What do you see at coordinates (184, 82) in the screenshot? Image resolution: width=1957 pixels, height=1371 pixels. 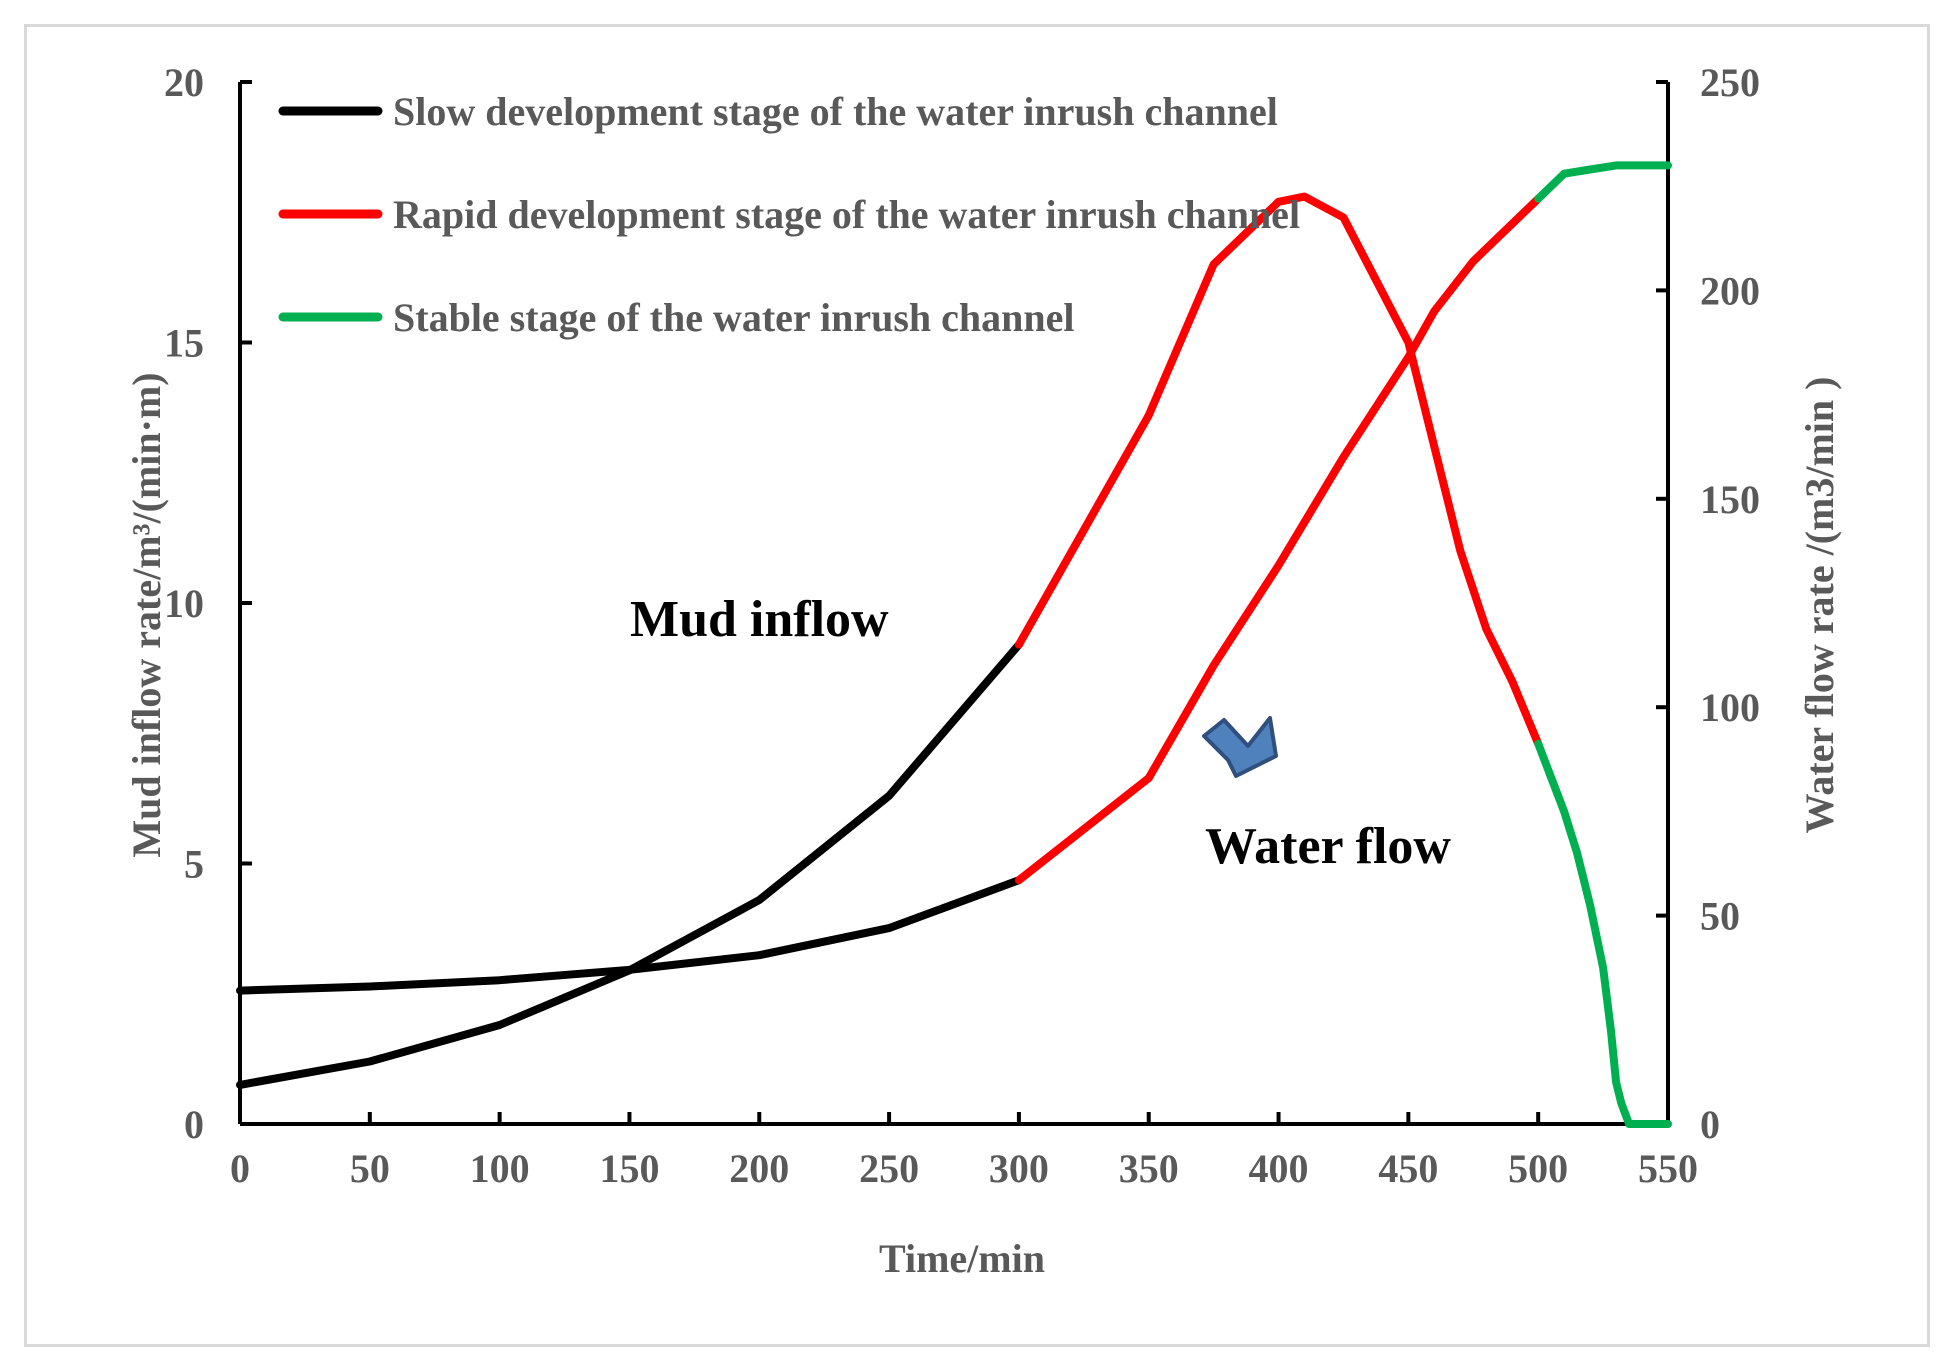 I see `y-left-tick-label: 20` at bounding box center [184, 82].